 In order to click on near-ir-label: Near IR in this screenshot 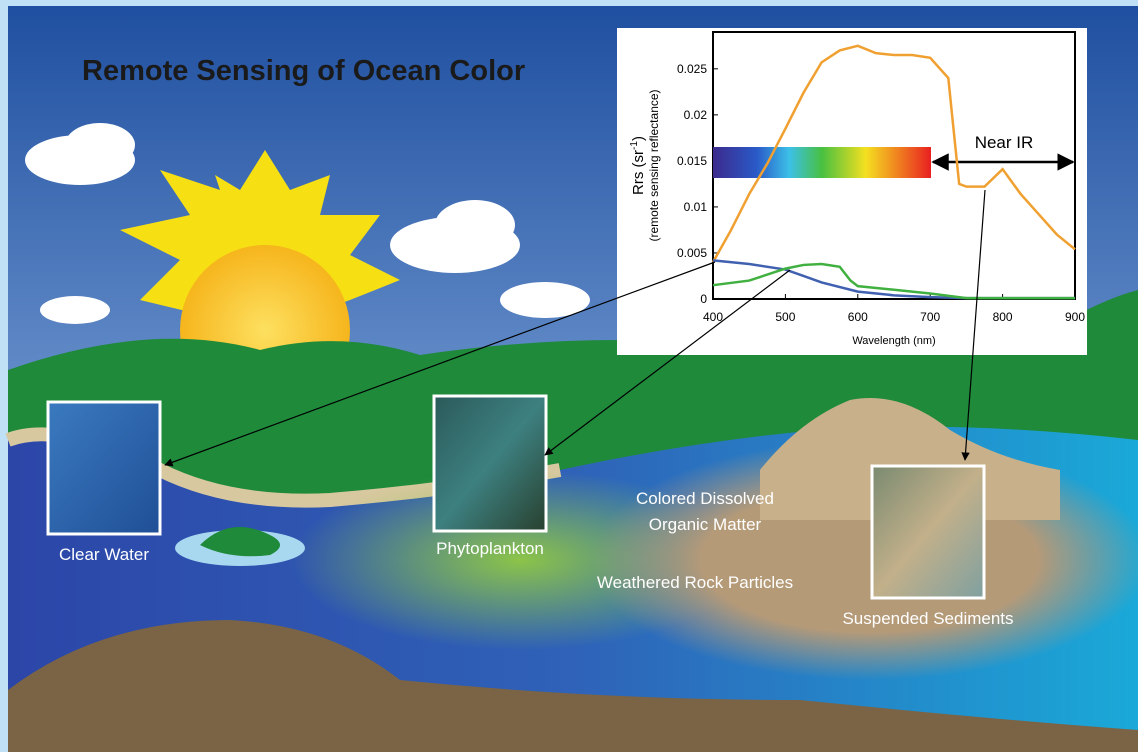, I will do `click(1004, 142)`.